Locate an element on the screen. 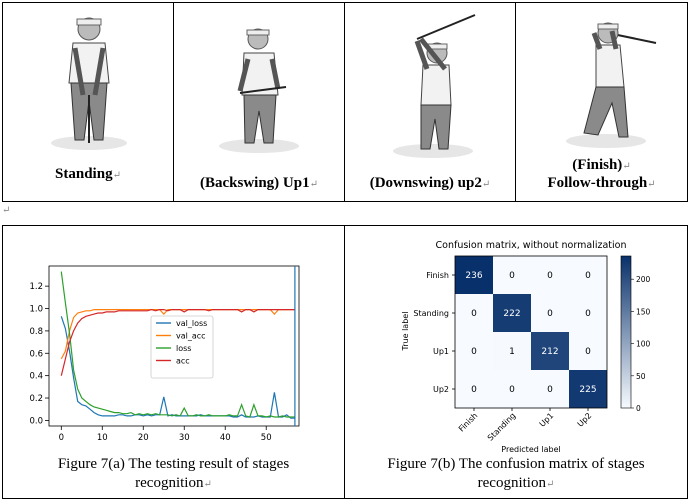  panel-backswing: (Backswing) Up1↵ is located at coordinates (259, 102).